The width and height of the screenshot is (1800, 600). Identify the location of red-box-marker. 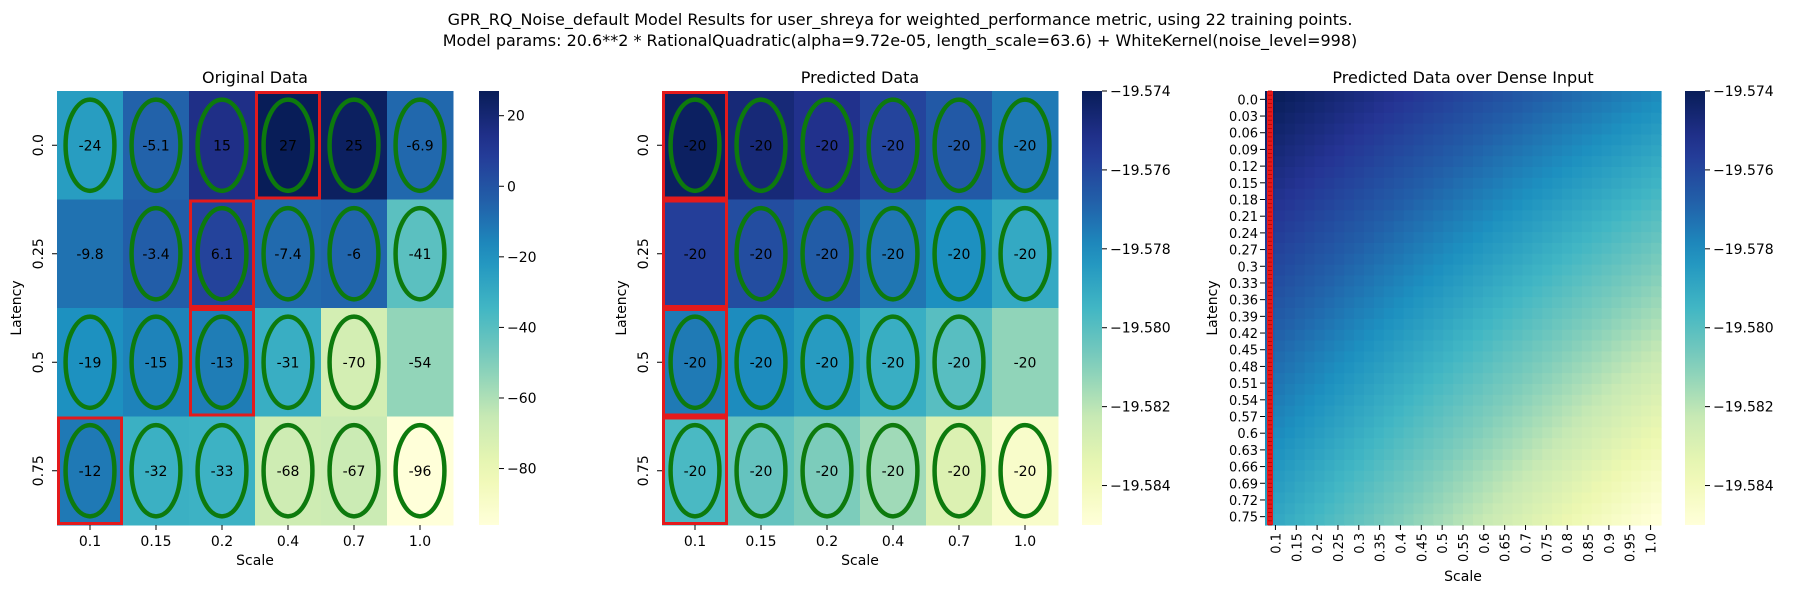
(90, 470).